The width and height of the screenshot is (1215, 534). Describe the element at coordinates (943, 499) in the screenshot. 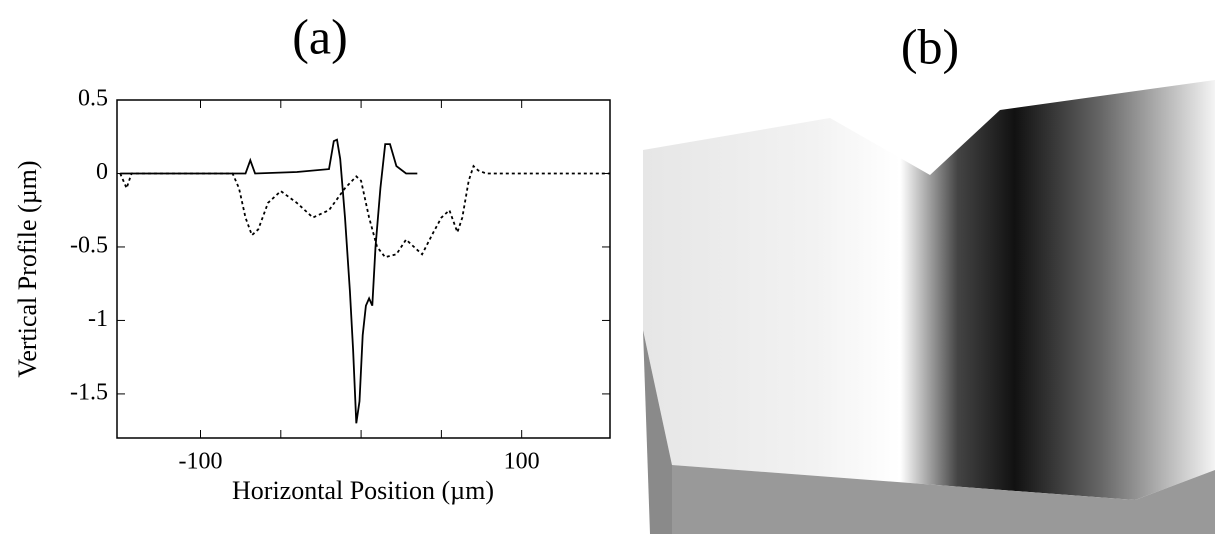

I see `block-face` at that location.